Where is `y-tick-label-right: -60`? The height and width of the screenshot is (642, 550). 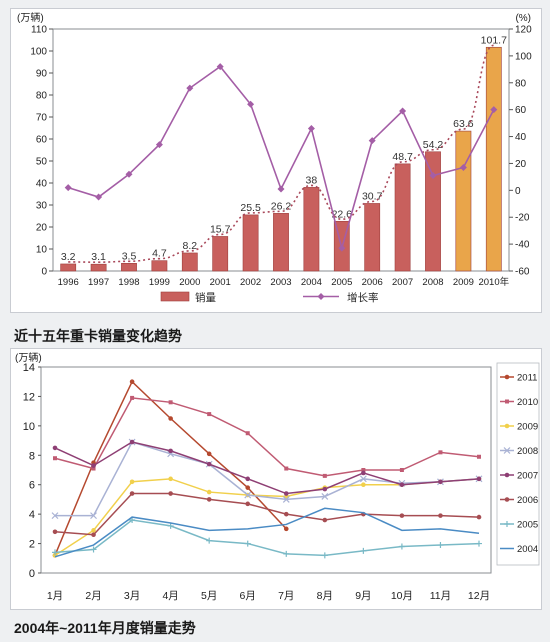
y-tick-label-right: -60 is located at coordinates (522, 272).